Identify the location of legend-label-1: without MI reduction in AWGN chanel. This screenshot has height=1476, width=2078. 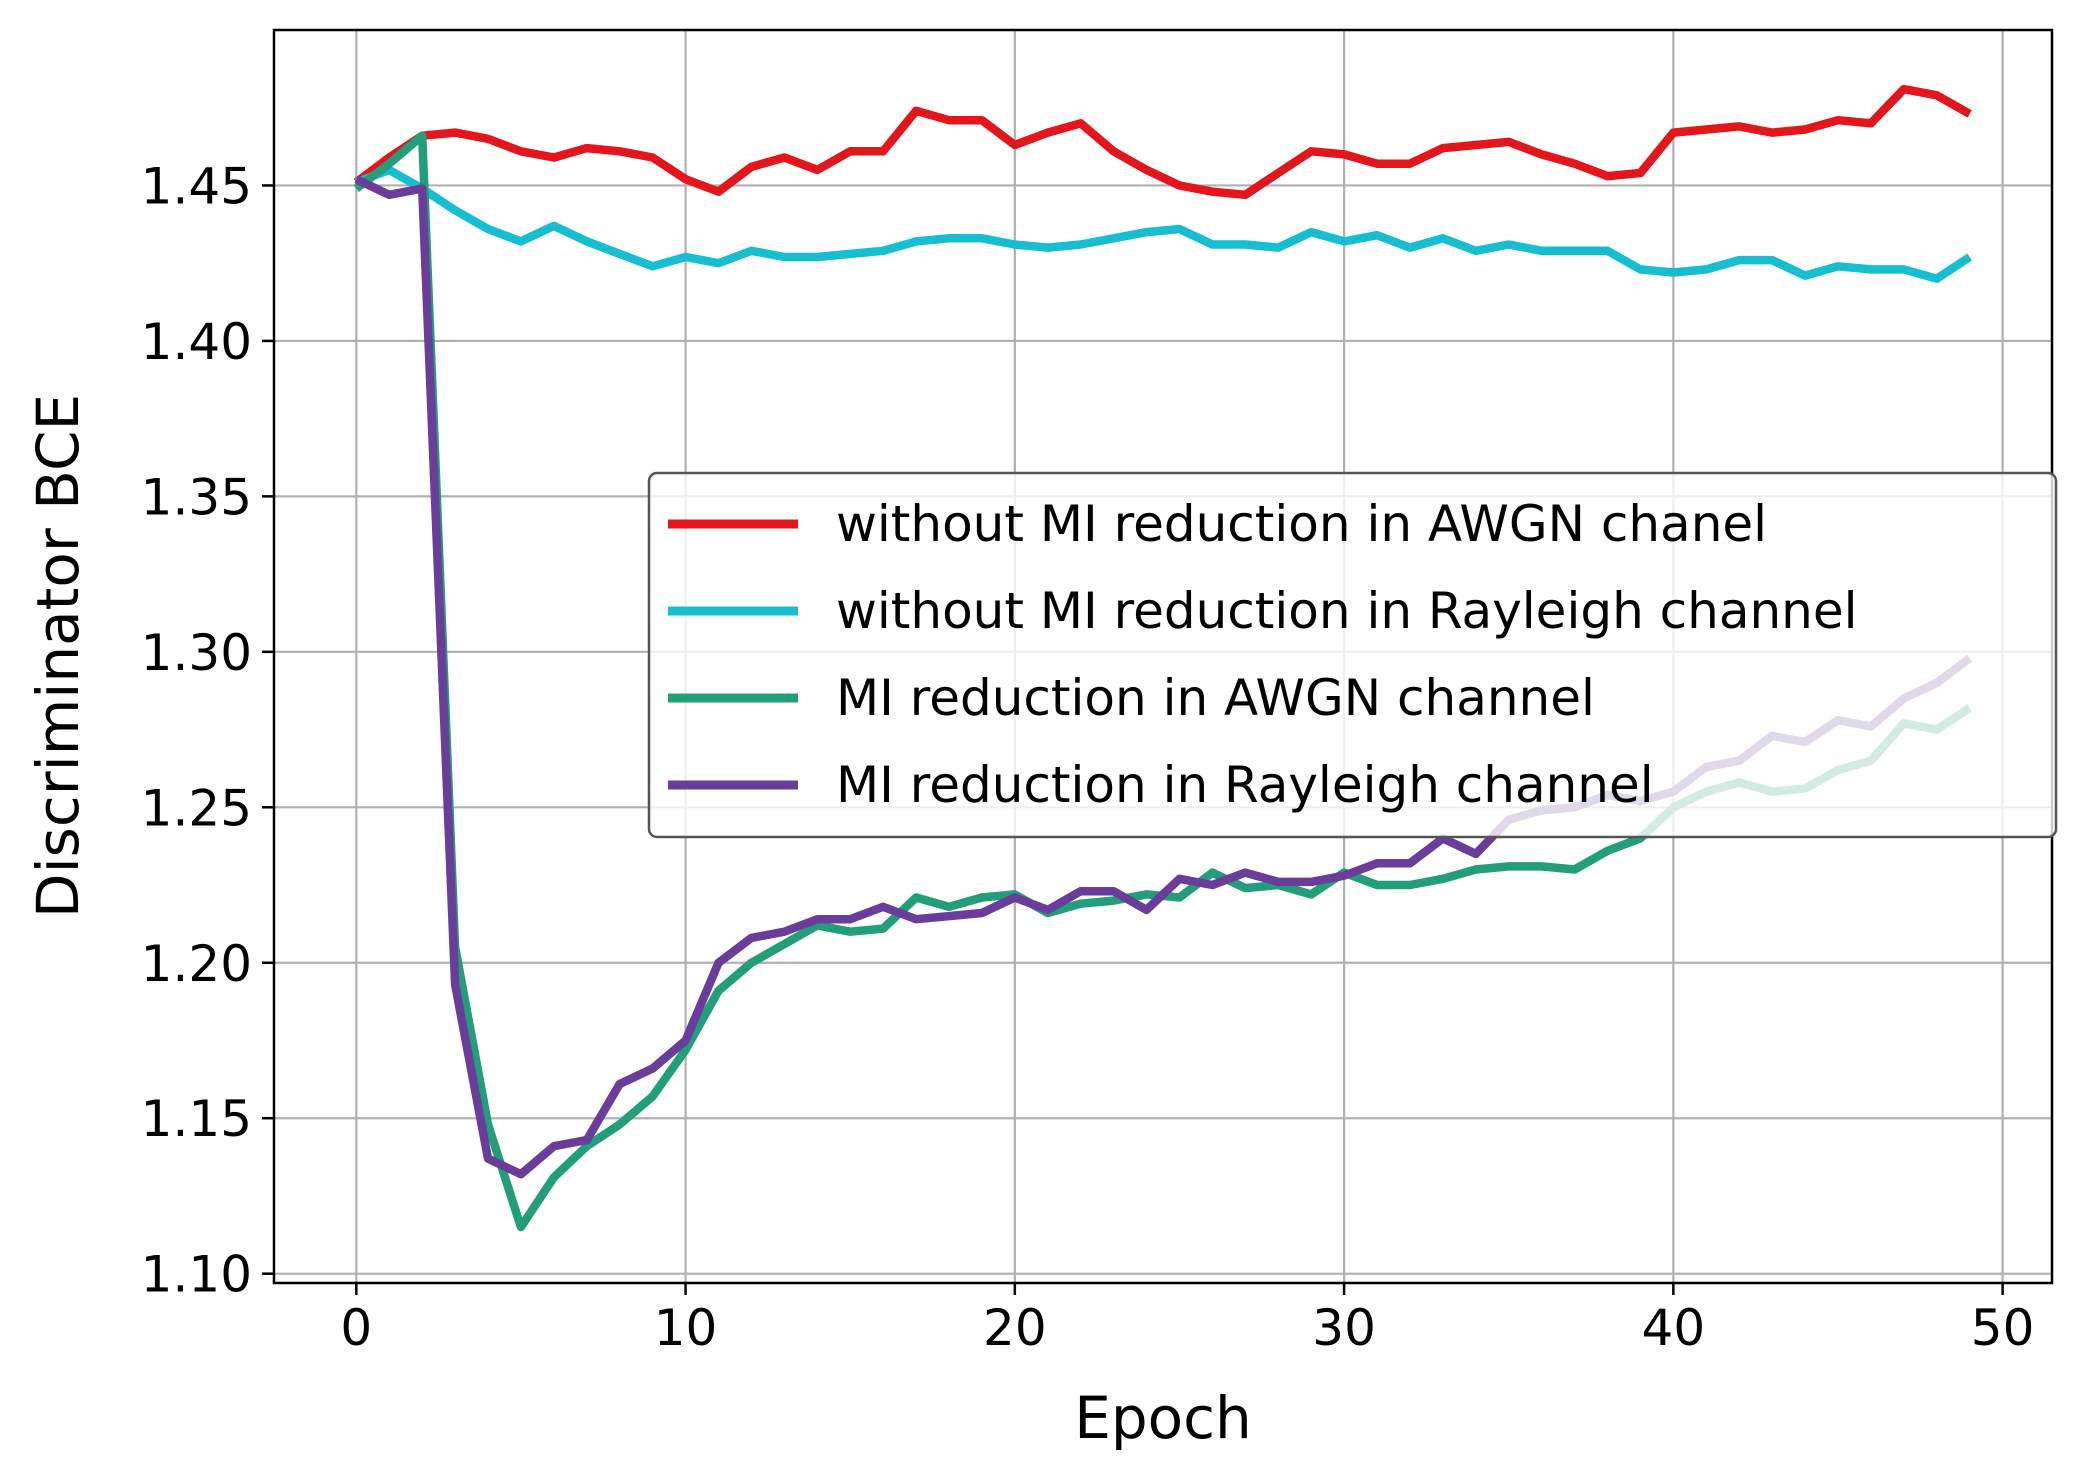
(1301, 524).